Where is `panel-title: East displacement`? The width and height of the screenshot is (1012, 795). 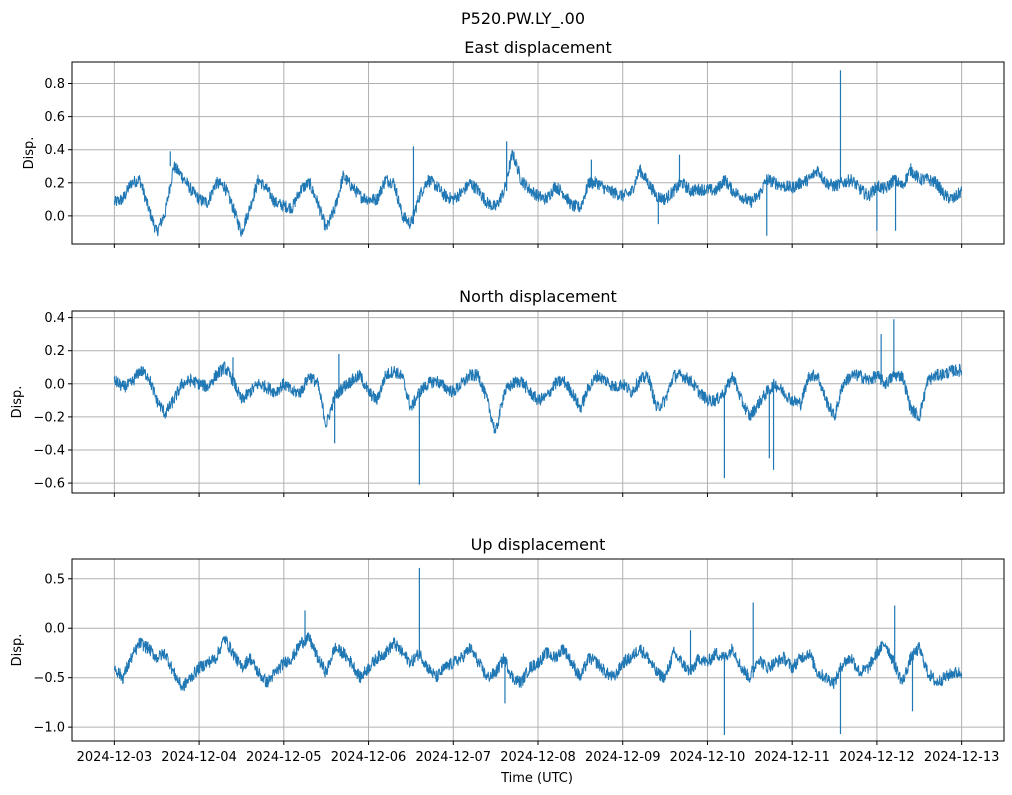
panel-title: East displacement is located at coordinates (537, 47).